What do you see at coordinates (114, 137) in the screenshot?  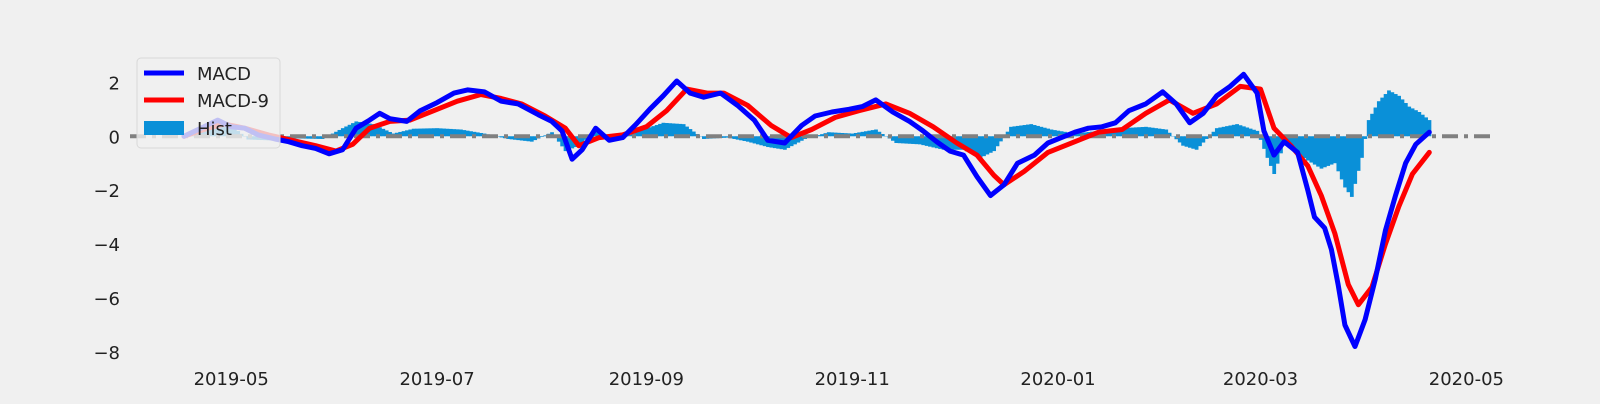 I see `y-tick-label: 0` at bounding box center [114, 137].